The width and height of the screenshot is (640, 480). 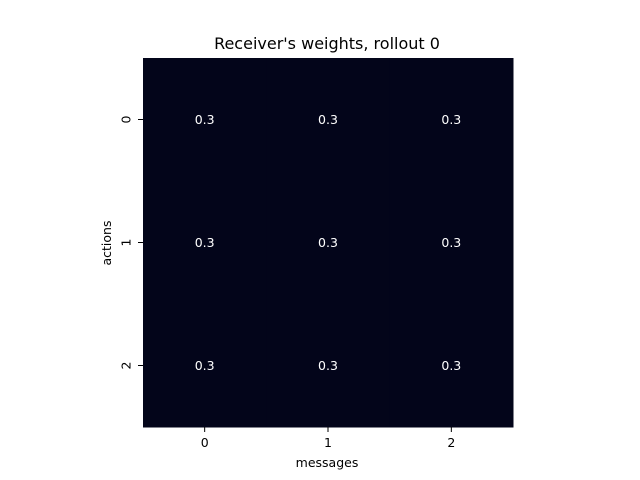 I want to click on heatmap-cell-r0-c0, so click(x=205, y=120).